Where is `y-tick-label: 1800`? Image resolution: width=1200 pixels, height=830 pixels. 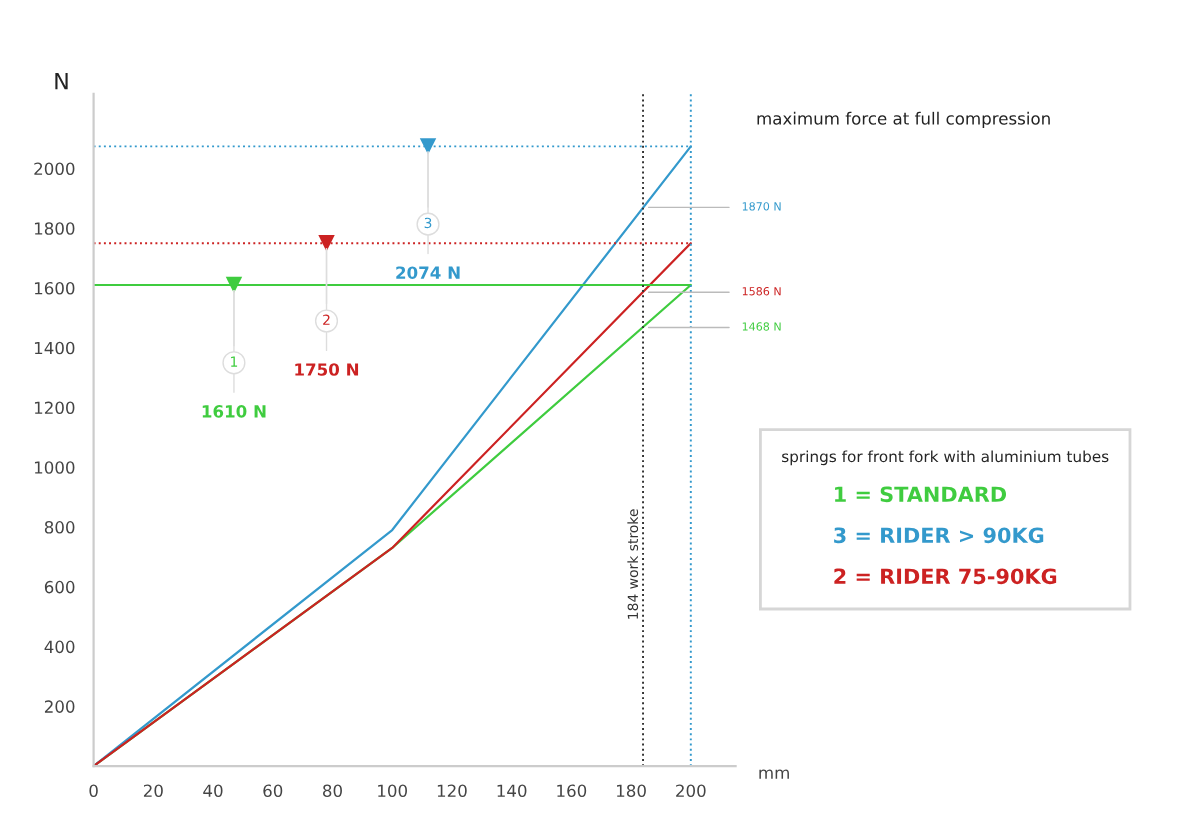 y-tick-label: 1800 is located at coordinates (54, 228).